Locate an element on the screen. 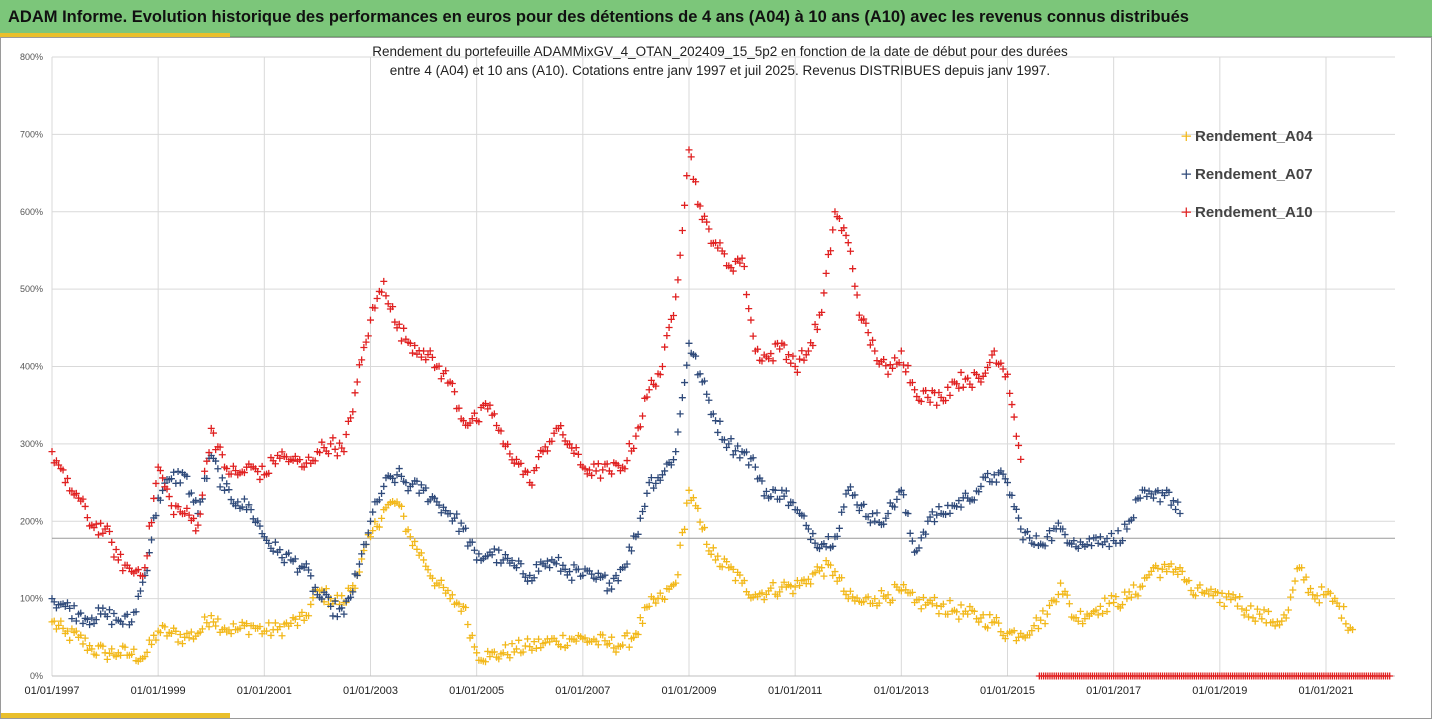 The height and width of the screenshot is (719, 1432). x-tick-label: 01/01/1999 is located at coordinates (158, 691).